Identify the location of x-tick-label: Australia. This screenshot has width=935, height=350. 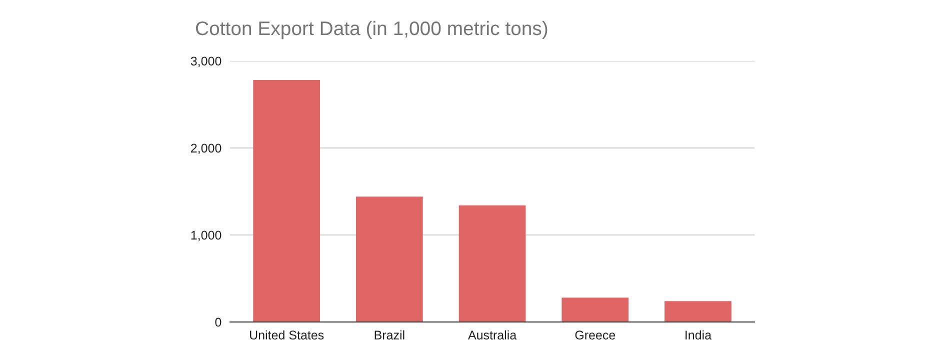
(492, 335).